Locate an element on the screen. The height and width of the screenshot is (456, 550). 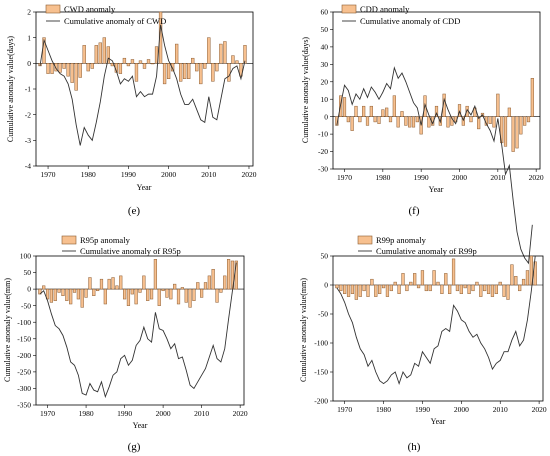
legend-label-cumulative: Cumulative anomaly of CWD is located at coordinates (115, 21).